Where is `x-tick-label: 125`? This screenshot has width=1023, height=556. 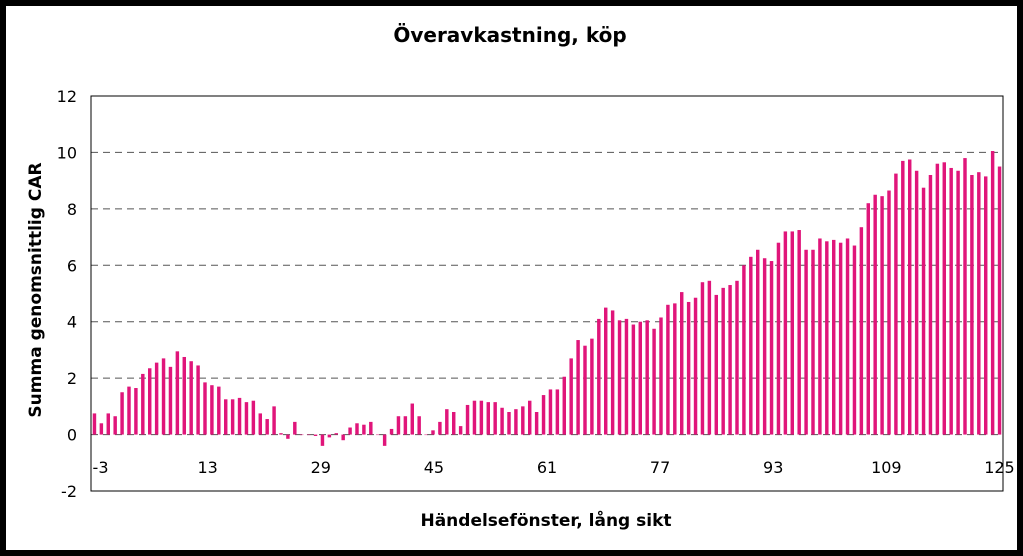 x-tick-label: 125 is located at coordinates (999, 467).